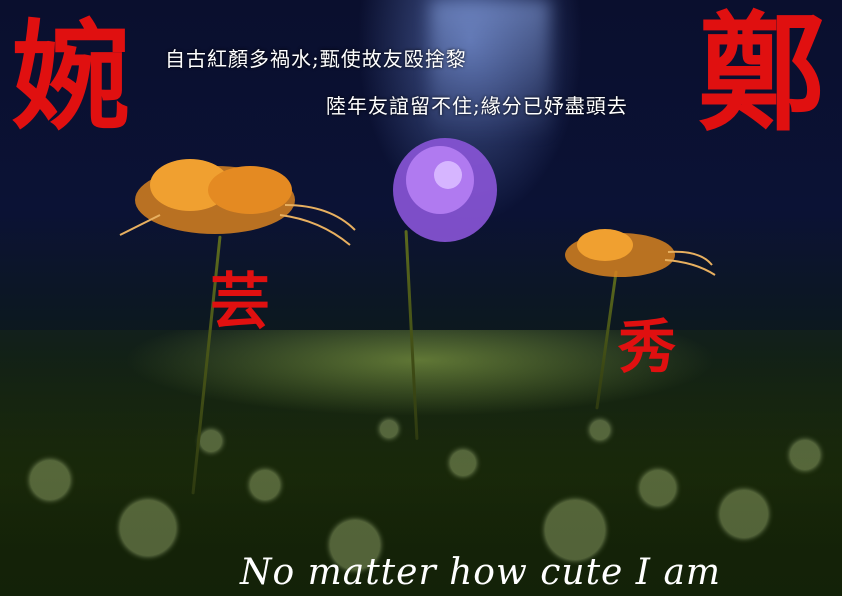 The image size is (842, 596). Describe the element at coordinates (71, 76) in the screenshot. I see `seal-character-top-left: 婉` at that location.